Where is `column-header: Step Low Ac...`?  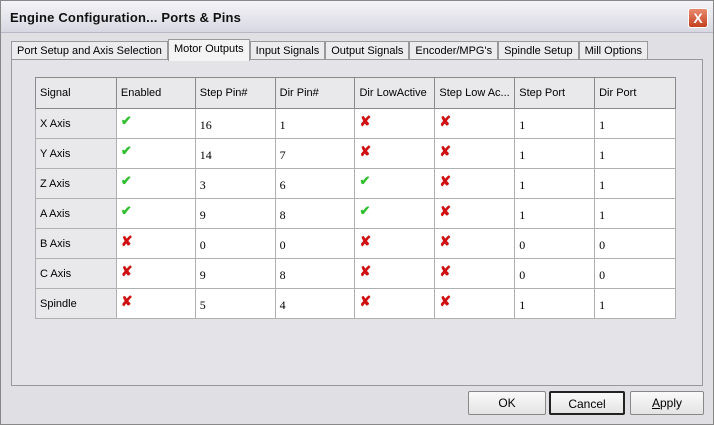 column-header: Step Low Ac... is located at coordinates (475, 93).